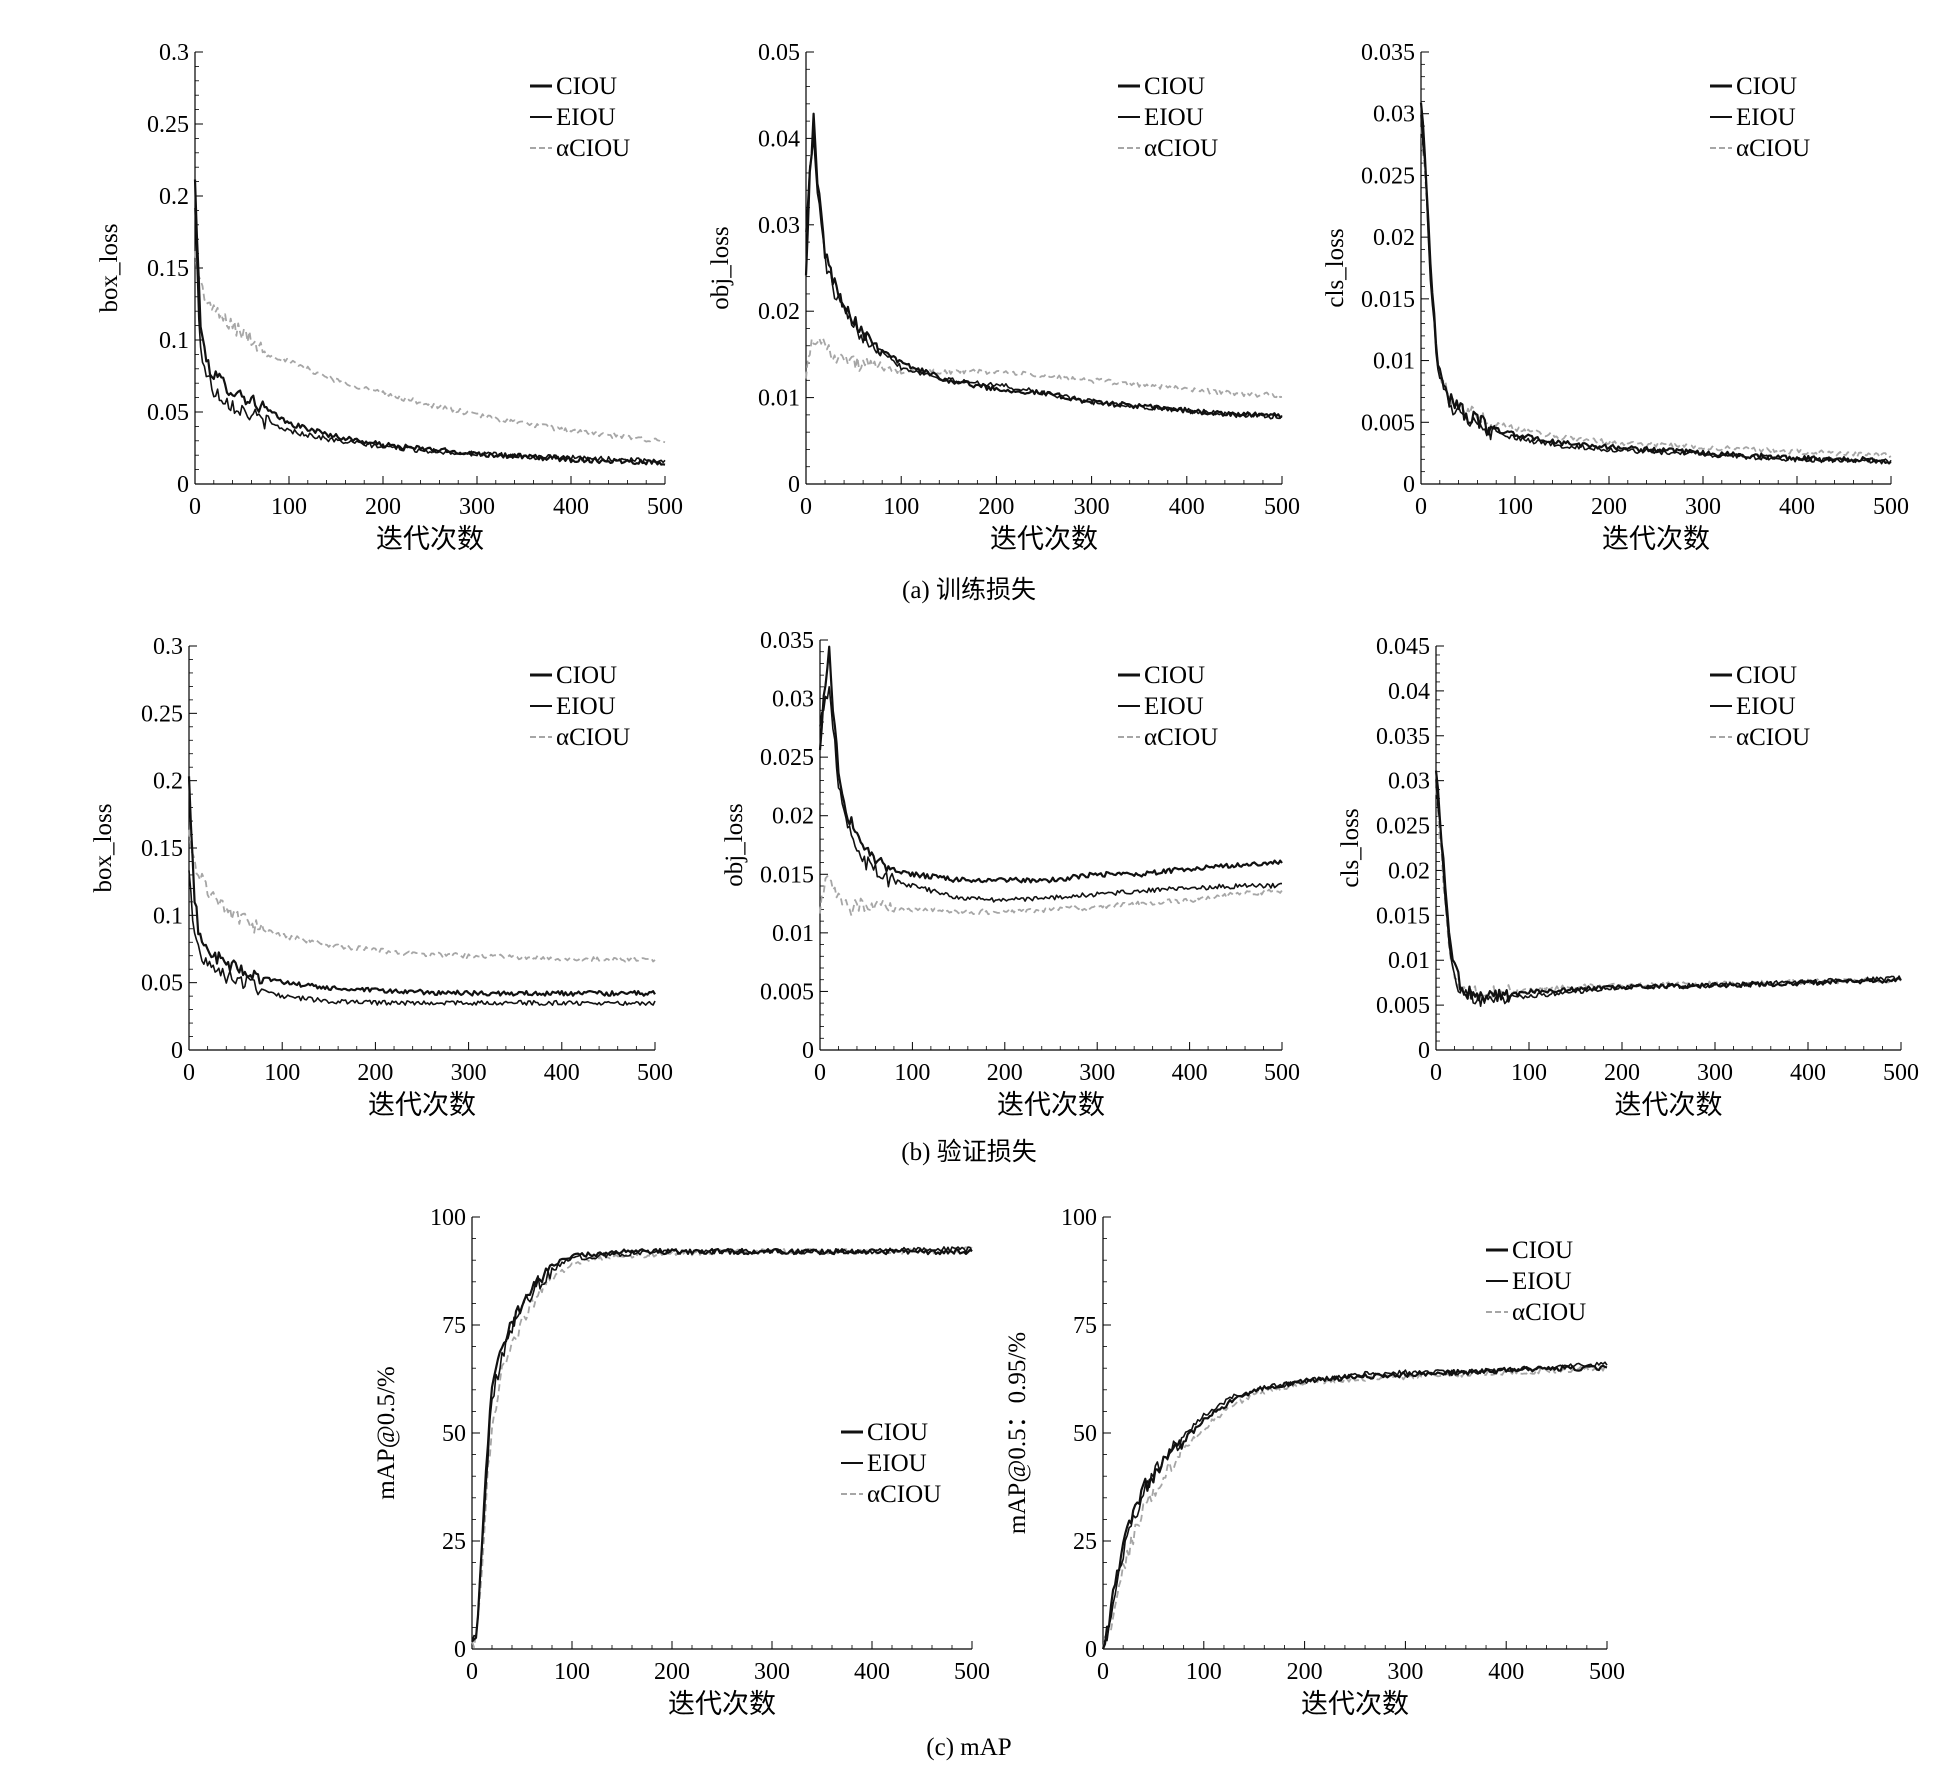  I want to click on y-tick-label: 0.005, so click(787, 992).